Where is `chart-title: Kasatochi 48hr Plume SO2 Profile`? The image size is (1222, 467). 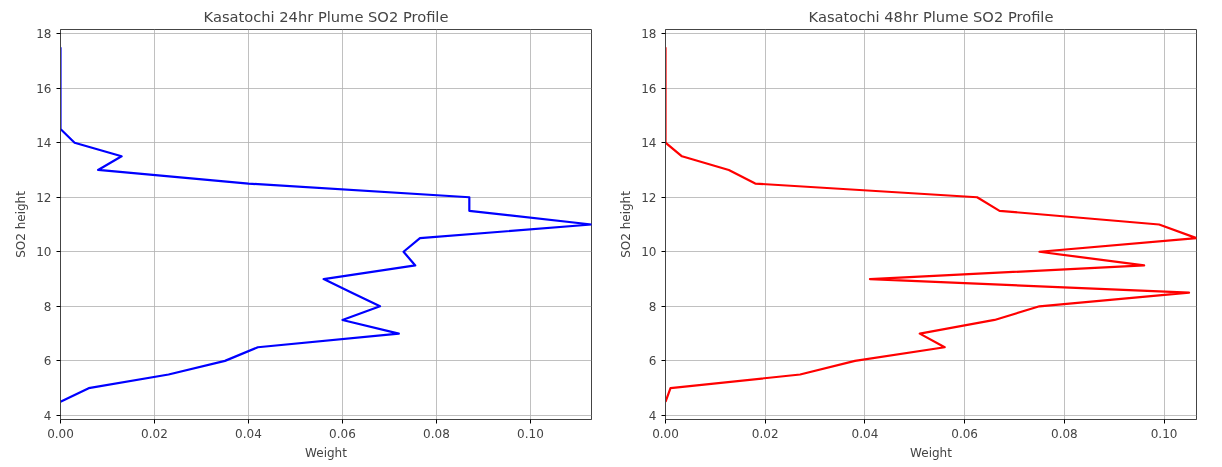
chart-title: Kasatochi 48hr Plume SO2 Profile is located at coordinates (931, 16).